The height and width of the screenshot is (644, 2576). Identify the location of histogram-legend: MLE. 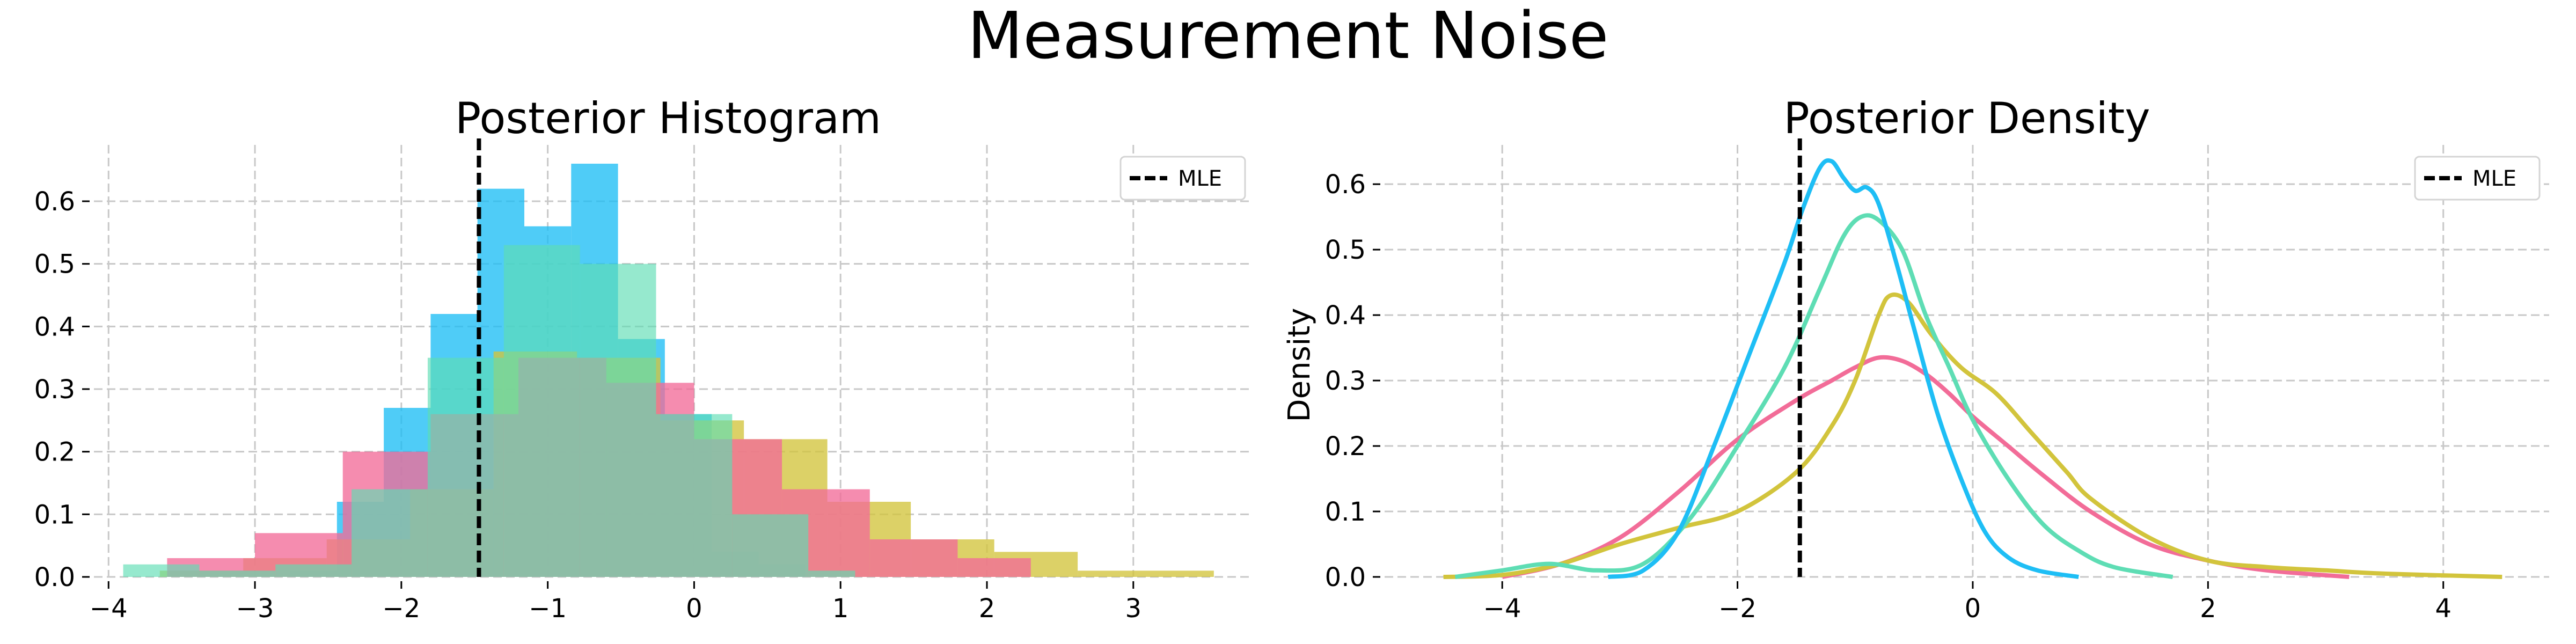
(1182, 178).